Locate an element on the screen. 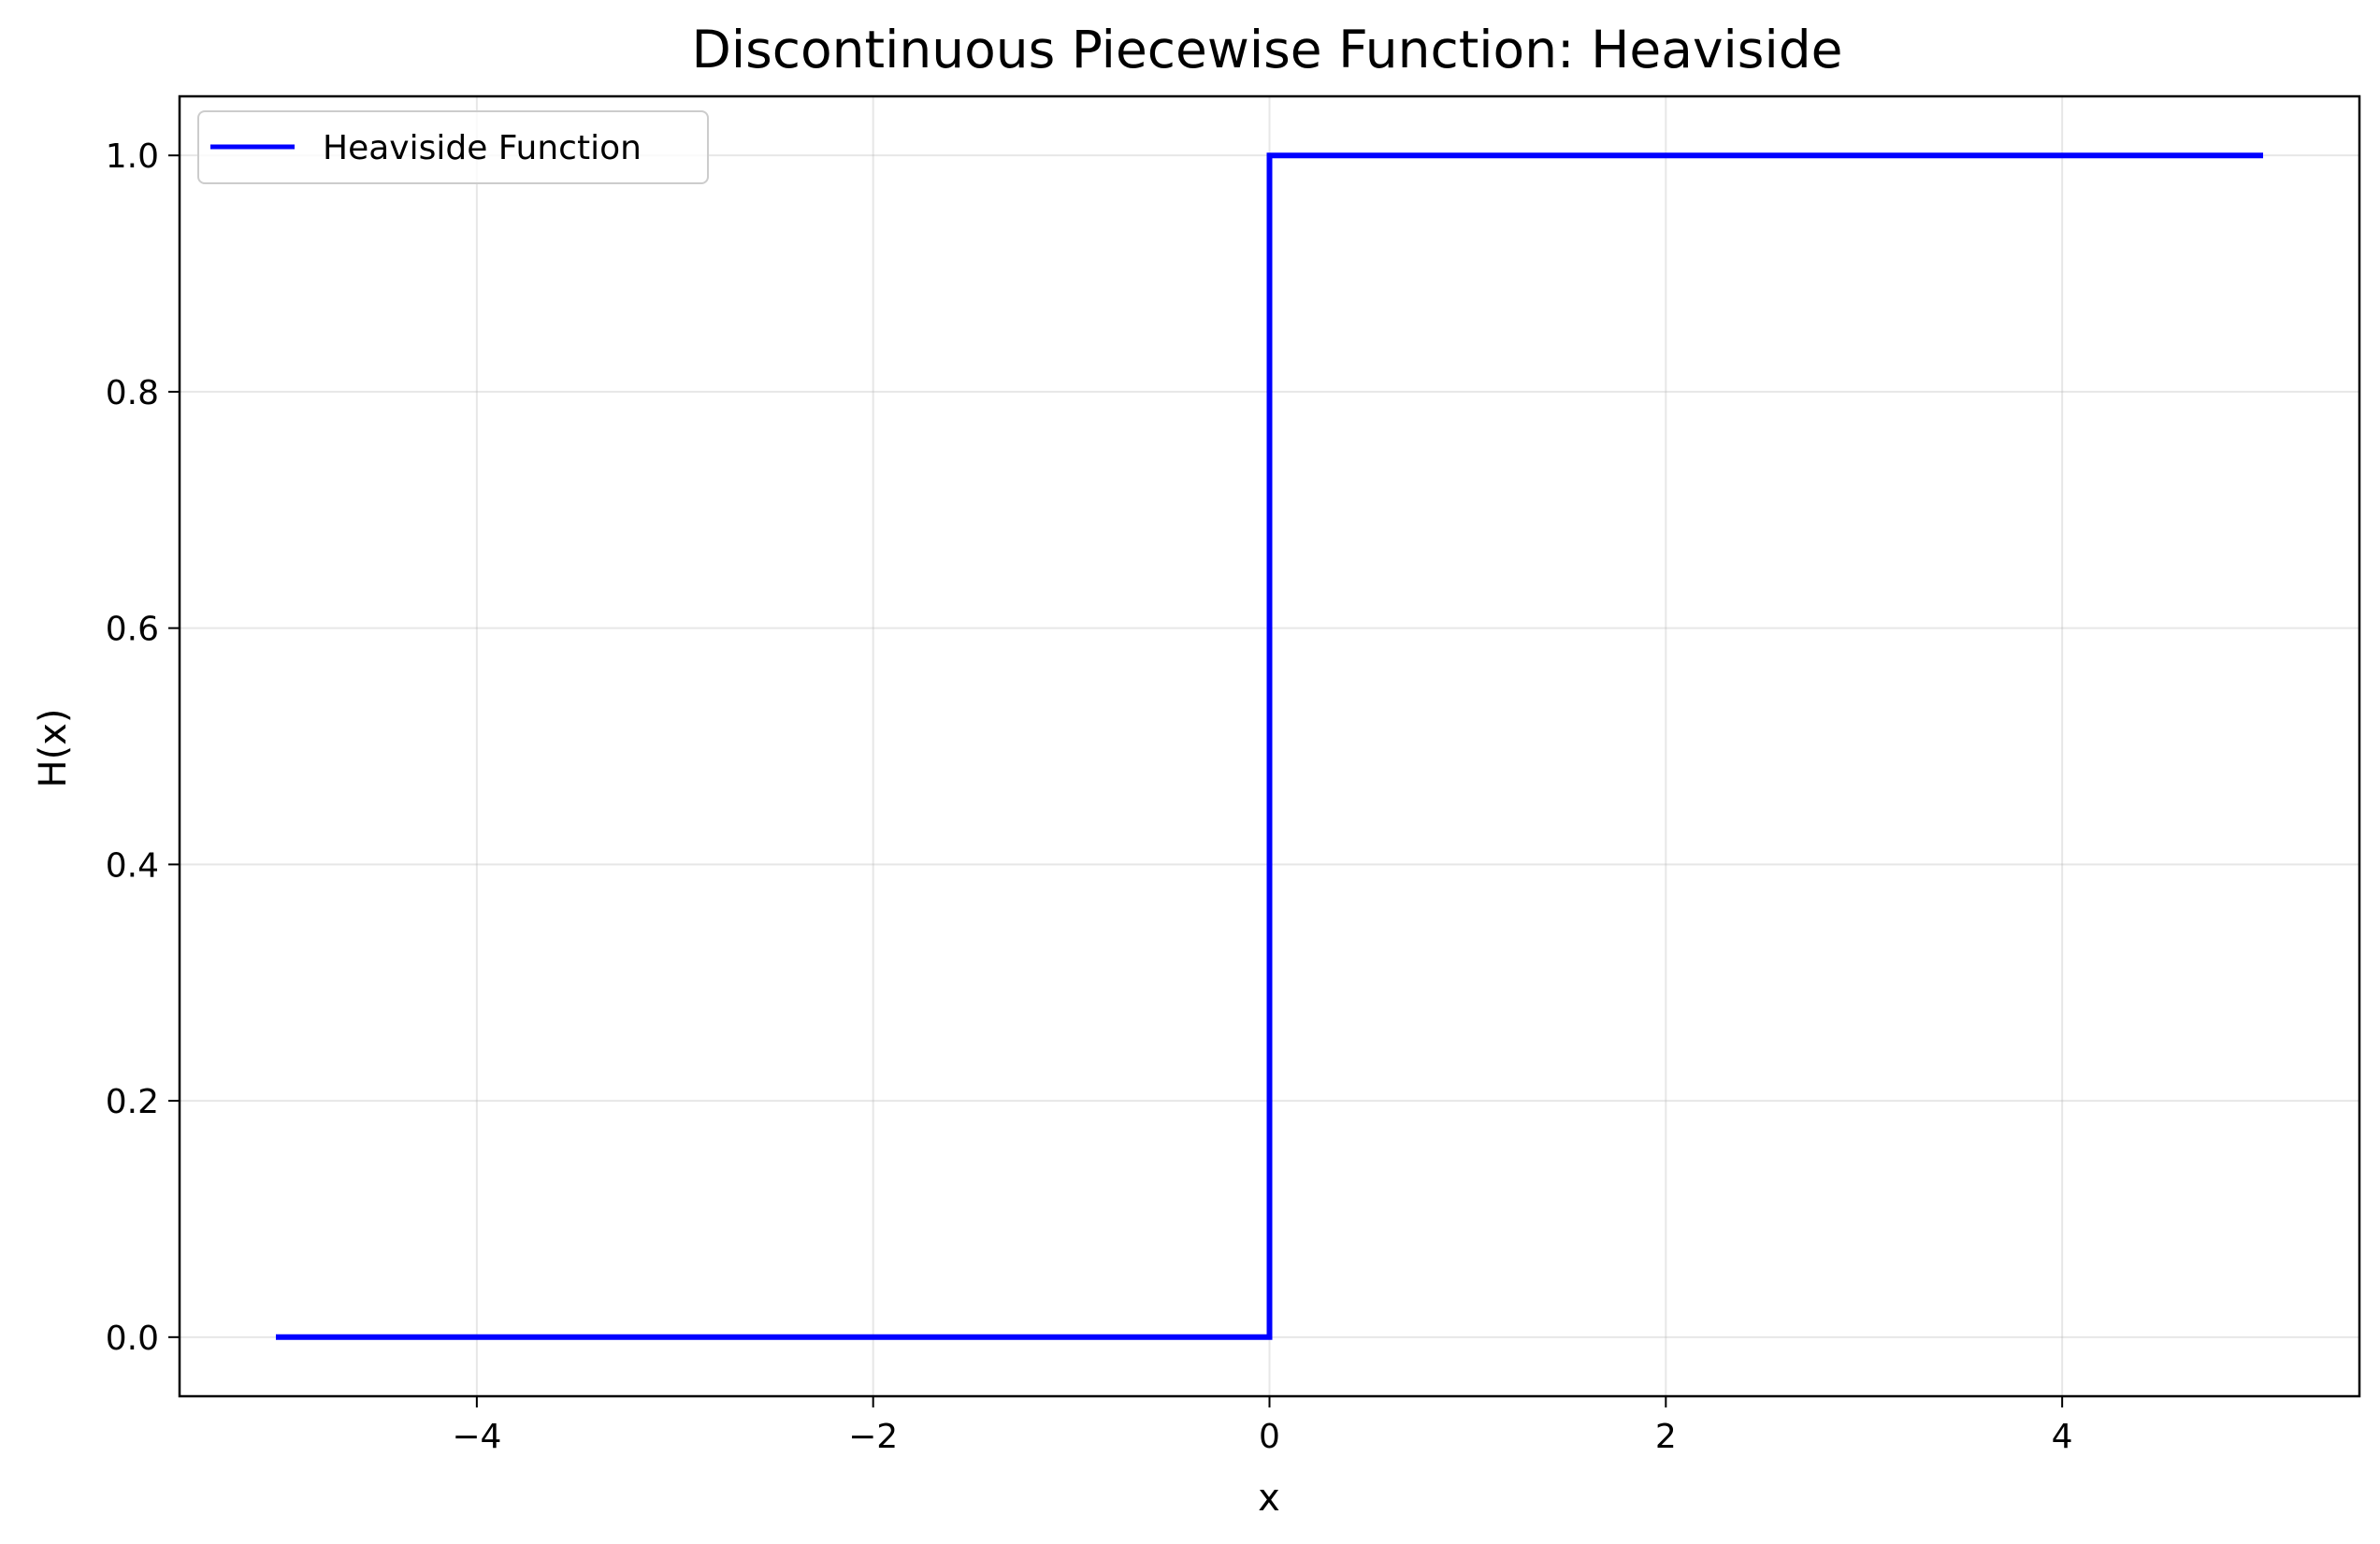 The width and height of the screenshot is (2380, 1544). y-tick-label: 0.6 is located at coordinates (132, 630).